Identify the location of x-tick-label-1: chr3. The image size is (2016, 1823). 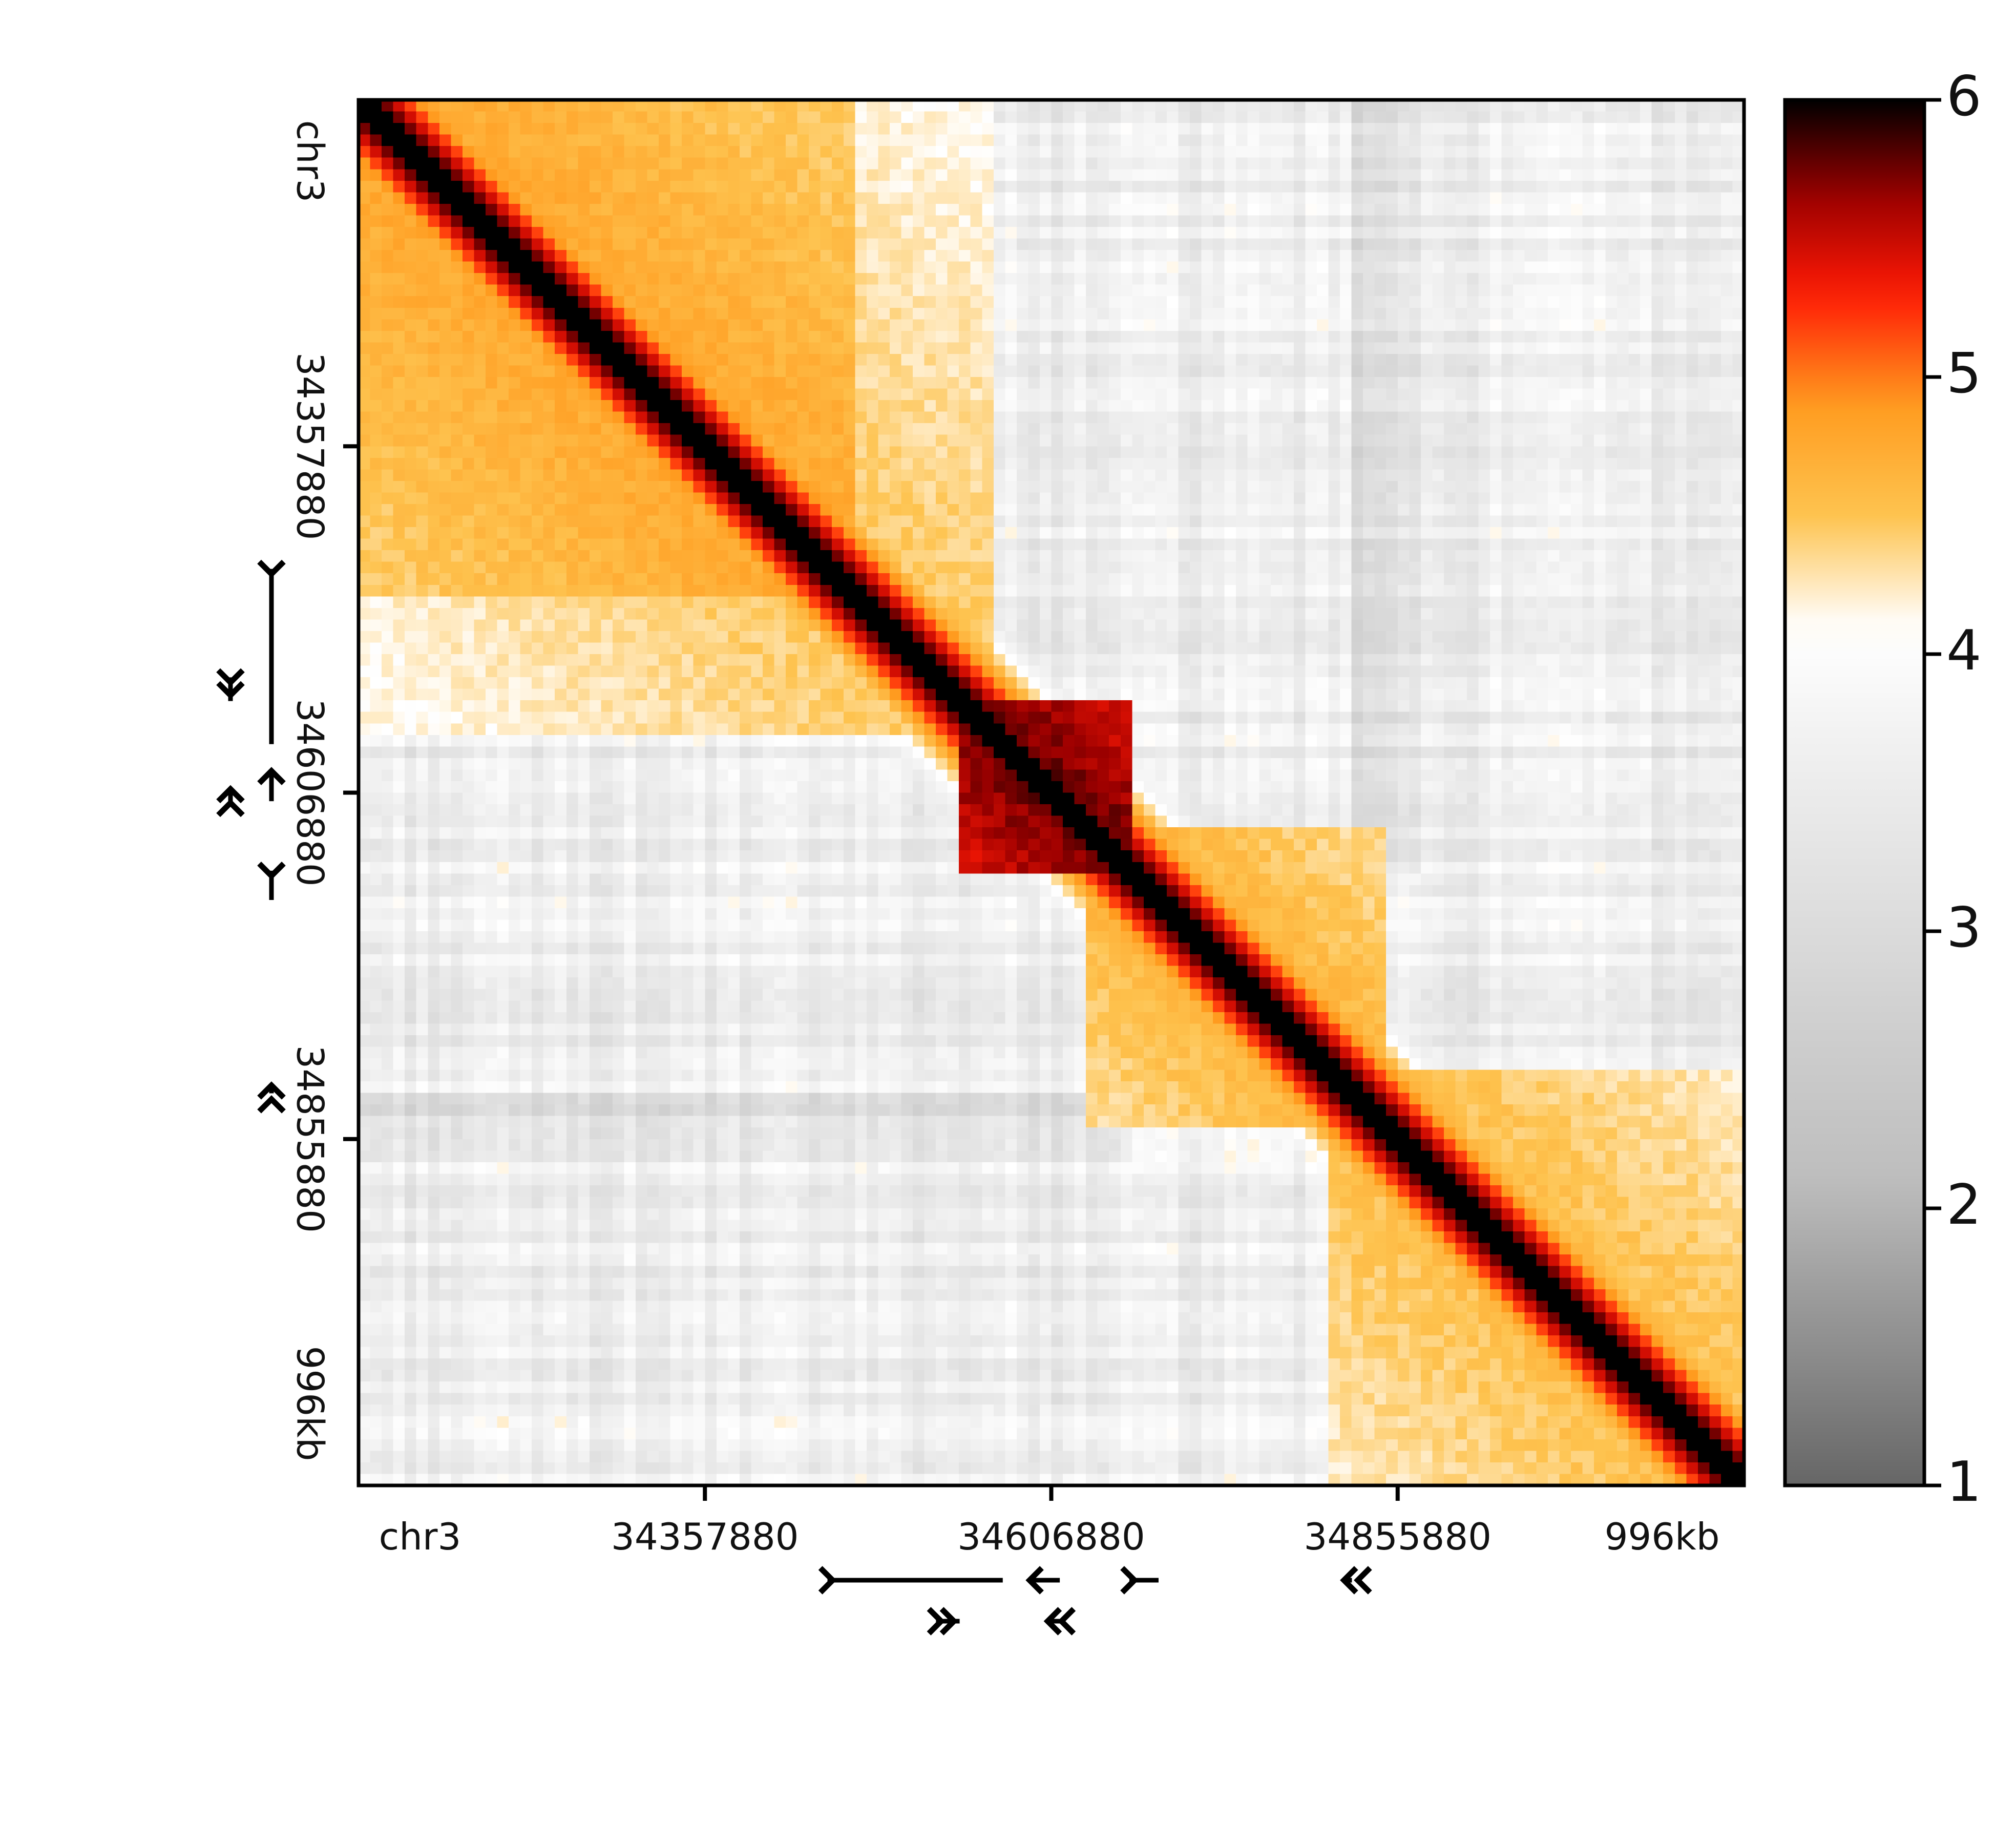
(420, 1536).